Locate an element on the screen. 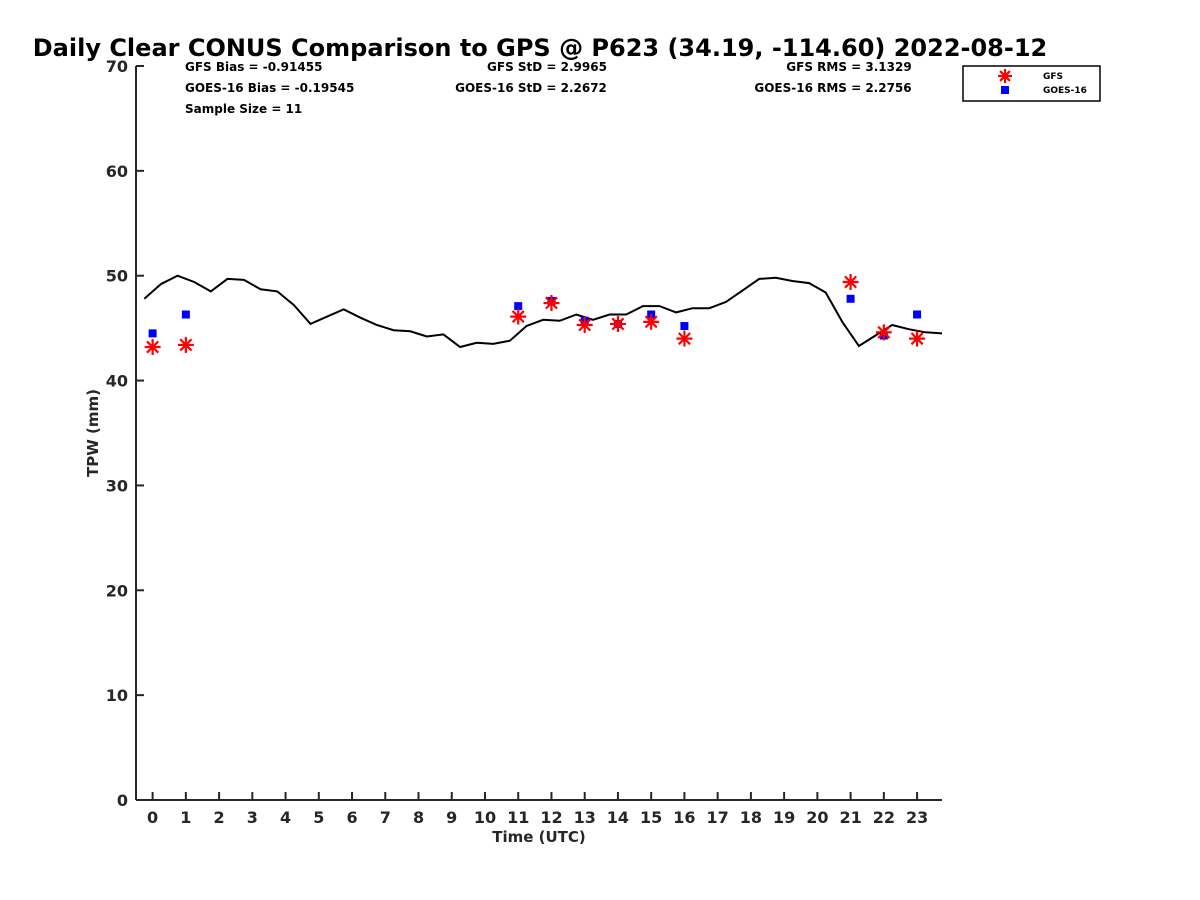 The image size is (1200, 900). x-tick-label: 22 is located at coordinates (884, 817).